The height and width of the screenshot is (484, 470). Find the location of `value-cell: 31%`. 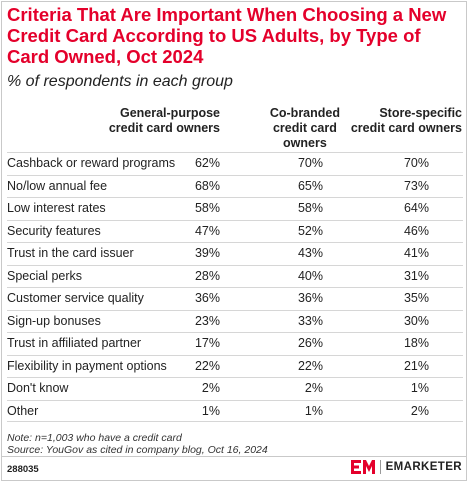

value-cell: 31% is located at coordinates (416, 275).